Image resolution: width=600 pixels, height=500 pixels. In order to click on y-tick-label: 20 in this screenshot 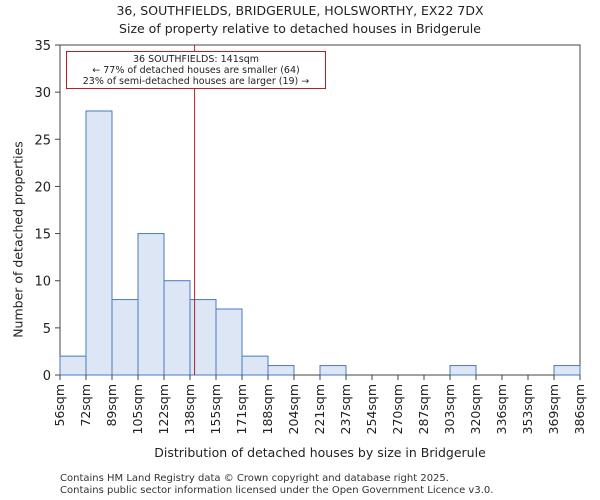, I will do `click(42, 187)`.